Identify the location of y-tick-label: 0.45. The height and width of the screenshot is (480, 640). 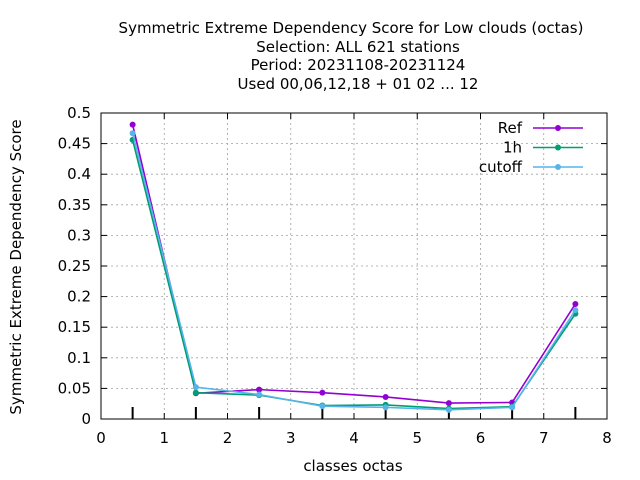
(74, 144).